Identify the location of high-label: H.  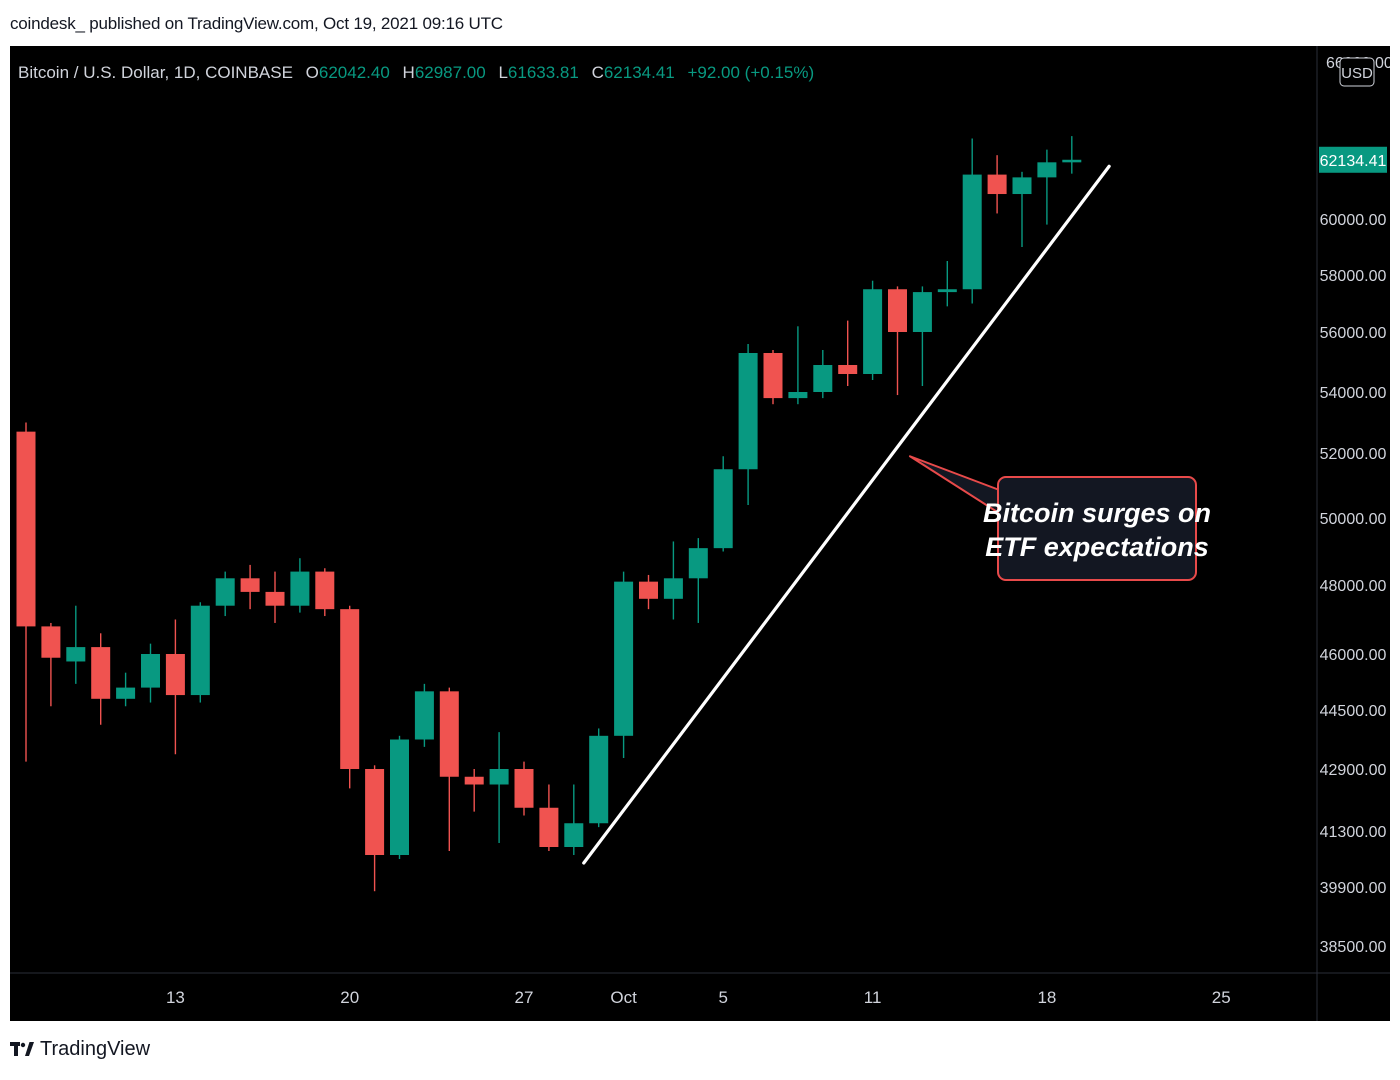
(409, 72).